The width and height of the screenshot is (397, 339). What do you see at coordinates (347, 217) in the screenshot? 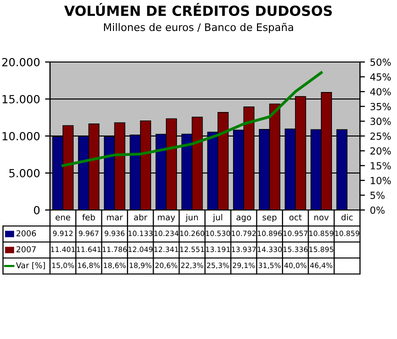
I see `x-tick-label: dic` at bounding box center [347, 217].